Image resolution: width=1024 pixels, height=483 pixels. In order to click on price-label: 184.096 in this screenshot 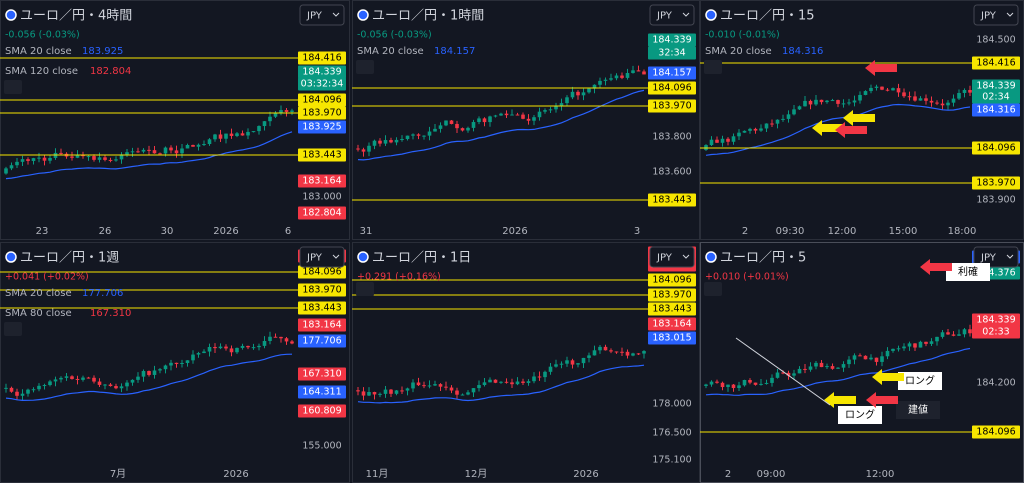, I will do `click(995, 432)`.